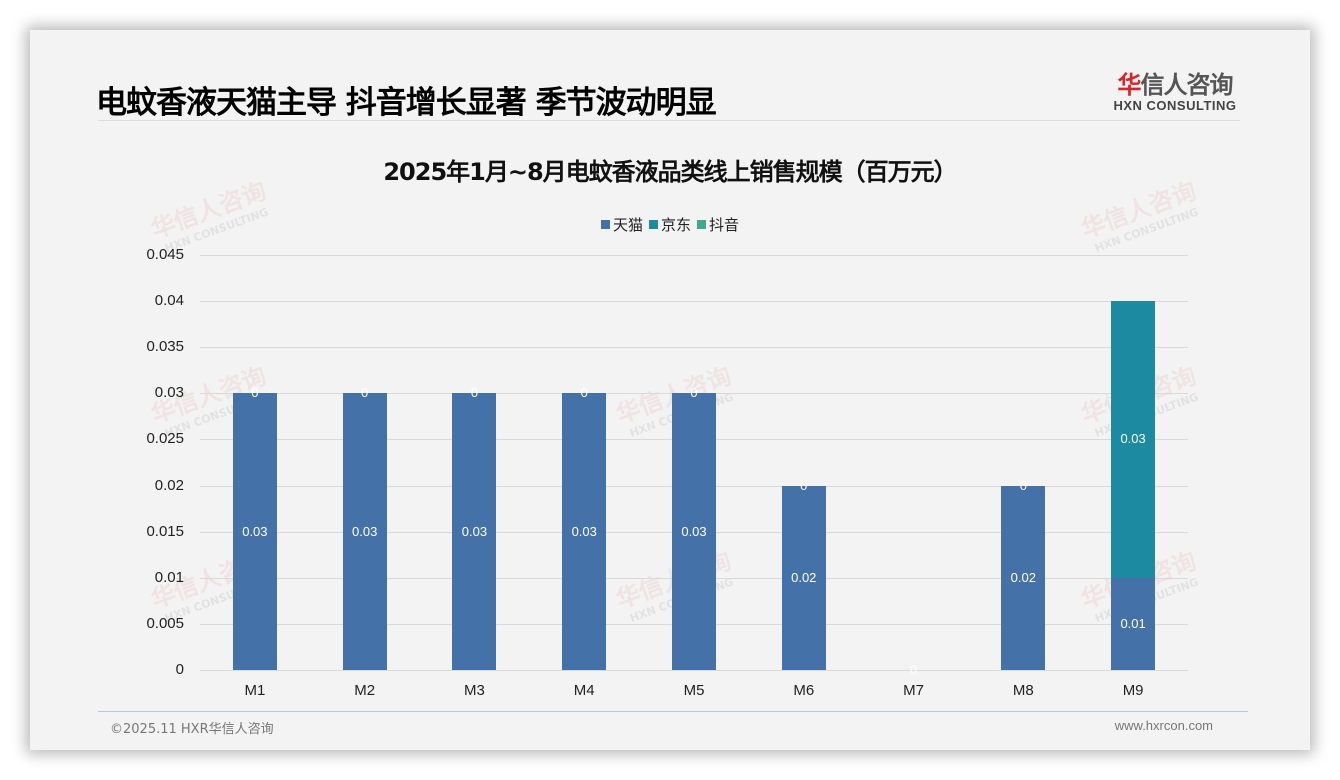 The height and width of the screenshot is (780, 1340). I want to click on legend-item-1: 京东, so click(669, 224).